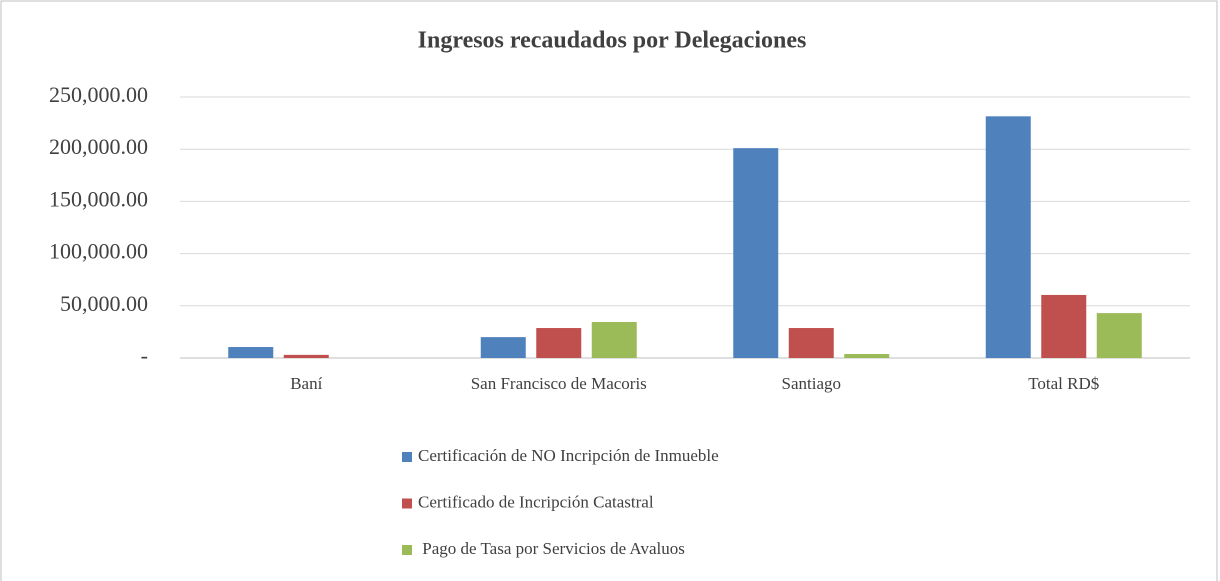 The image size is (1220, 581). What do you see at coordinates (812, 383) in the screenshot?
I see `x-tick-label: Santiago` at bounding box center [812, 383].